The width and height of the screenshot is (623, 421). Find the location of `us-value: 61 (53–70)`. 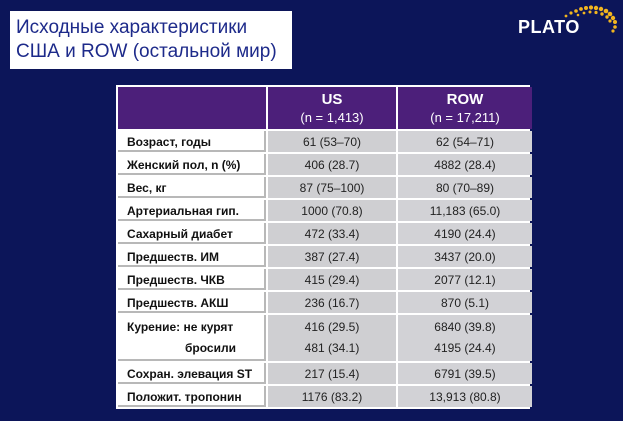

us-value: 61 (53–70) is located at coordinates (332, 141).